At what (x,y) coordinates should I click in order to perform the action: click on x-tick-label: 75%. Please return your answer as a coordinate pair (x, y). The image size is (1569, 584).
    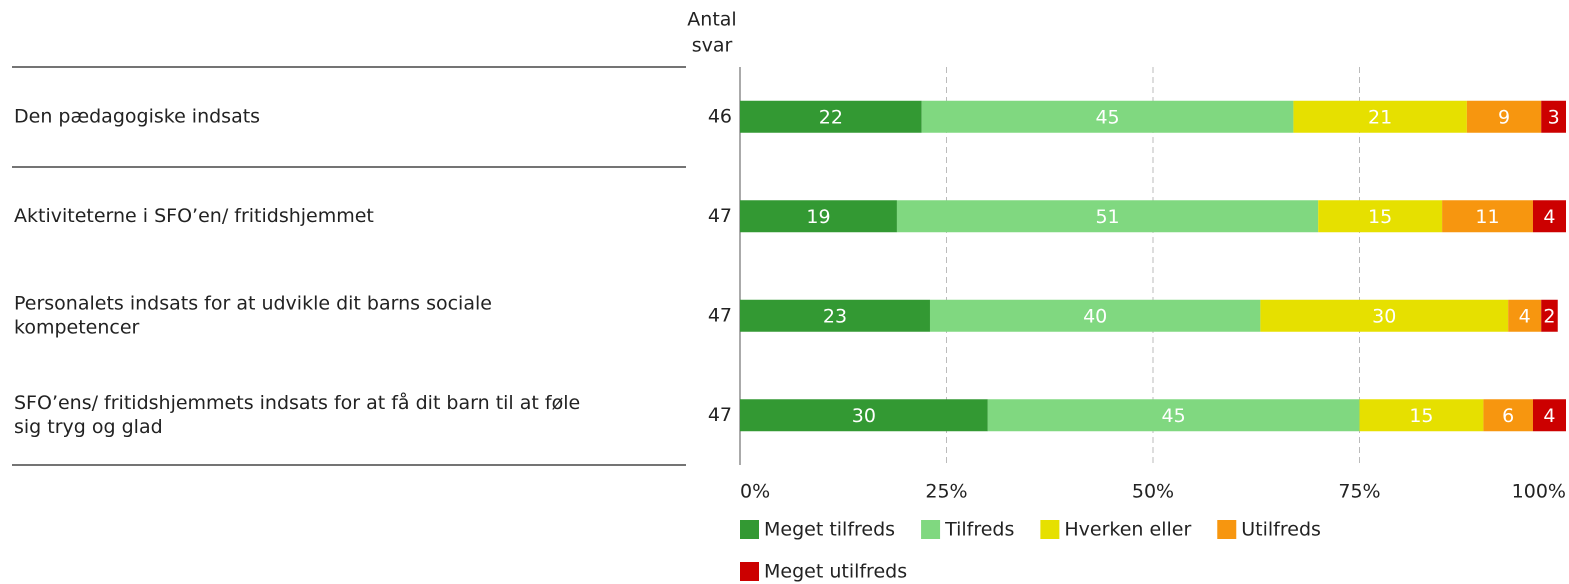
    Looking at the image, I should click on (1359, 492).